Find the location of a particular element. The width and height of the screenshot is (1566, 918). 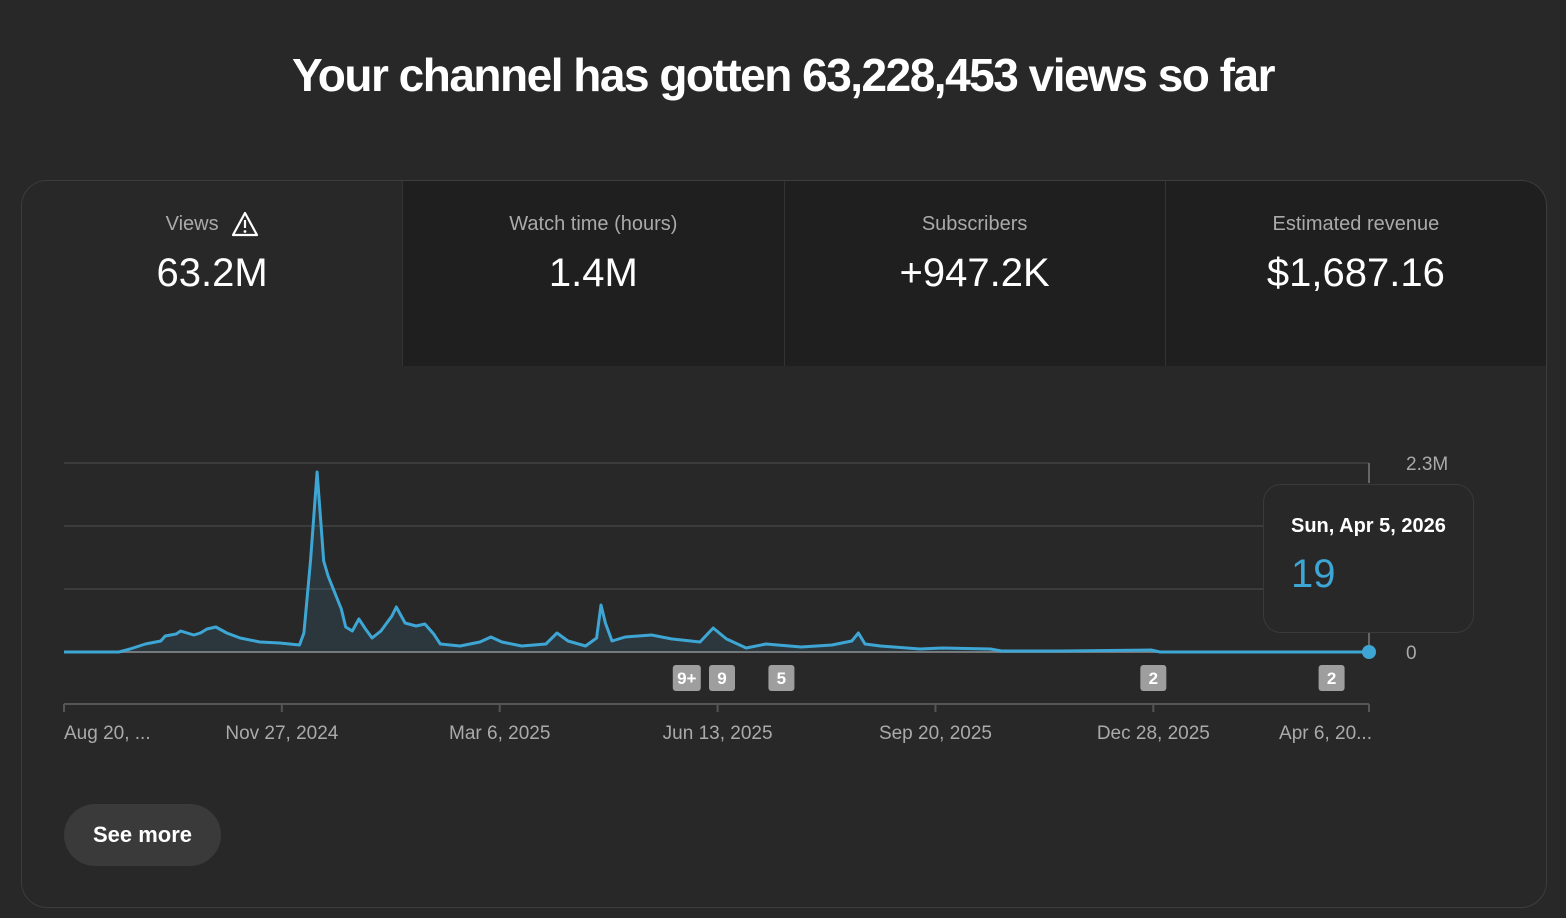

x-tick-label: Jun 13, 2025 is located at coordinates (718, 733).